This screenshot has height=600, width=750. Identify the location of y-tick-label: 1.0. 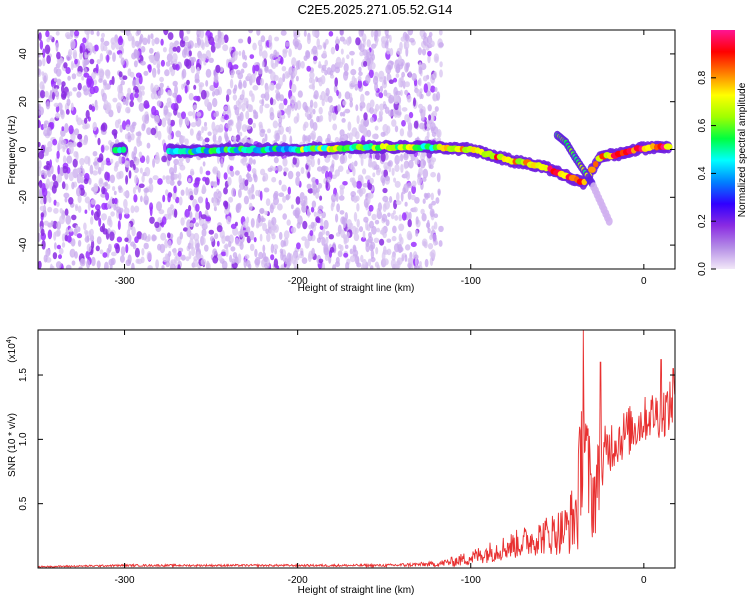
(23, 439).